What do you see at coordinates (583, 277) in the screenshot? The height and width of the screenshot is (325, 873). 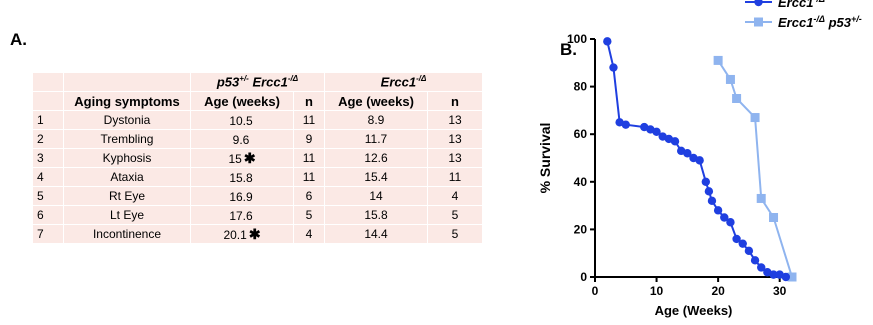 I see `y-tick-label: 0` at bounding box center [583, 277].